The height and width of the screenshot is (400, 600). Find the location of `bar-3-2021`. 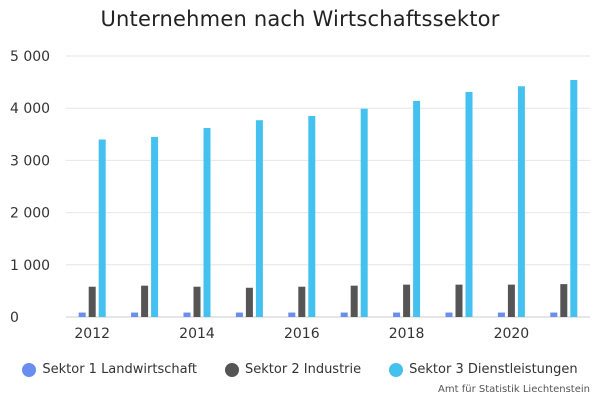

bar-3-2021 is located at coordinates (574, 199).